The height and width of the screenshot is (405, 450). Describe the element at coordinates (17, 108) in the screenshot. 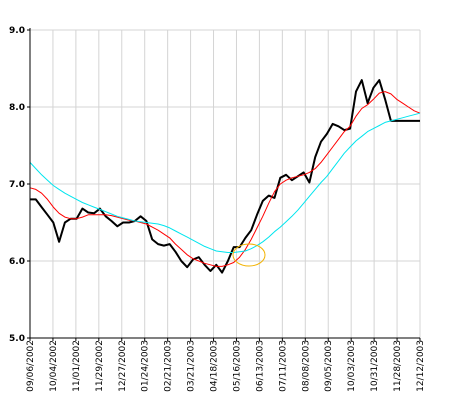

I see `y-tick-label: 8.0` at that location.